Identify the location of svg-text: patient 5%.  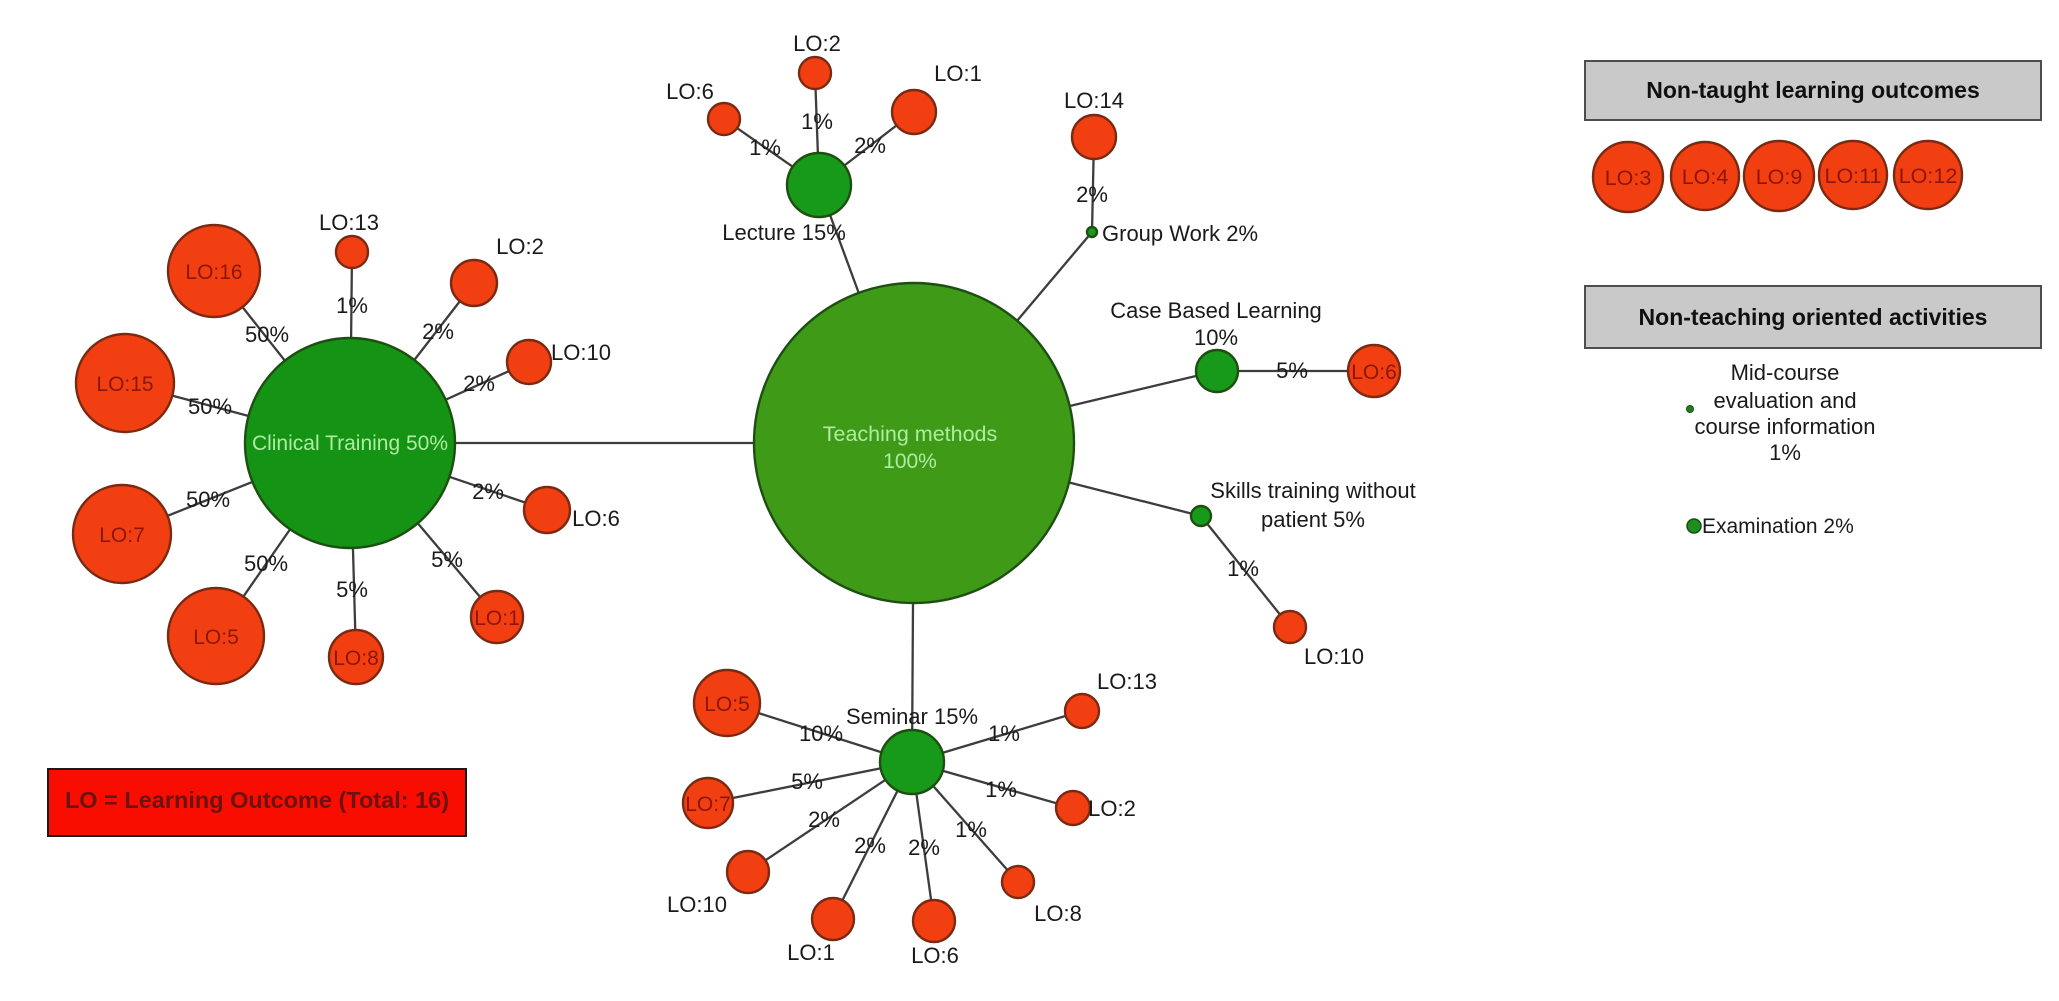
(1313, 519).